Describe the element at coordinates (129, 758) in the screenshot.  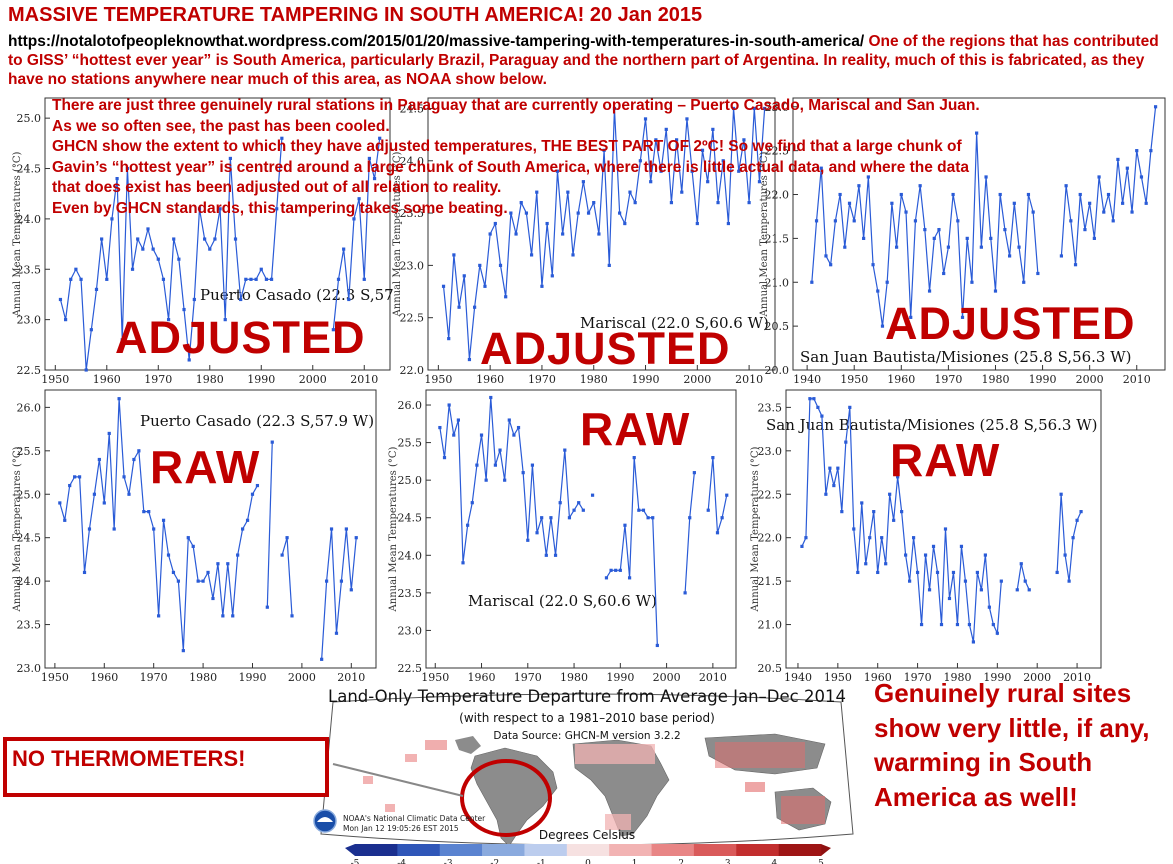
I see `callout-text: NO THERMOMETERS!` at that location.